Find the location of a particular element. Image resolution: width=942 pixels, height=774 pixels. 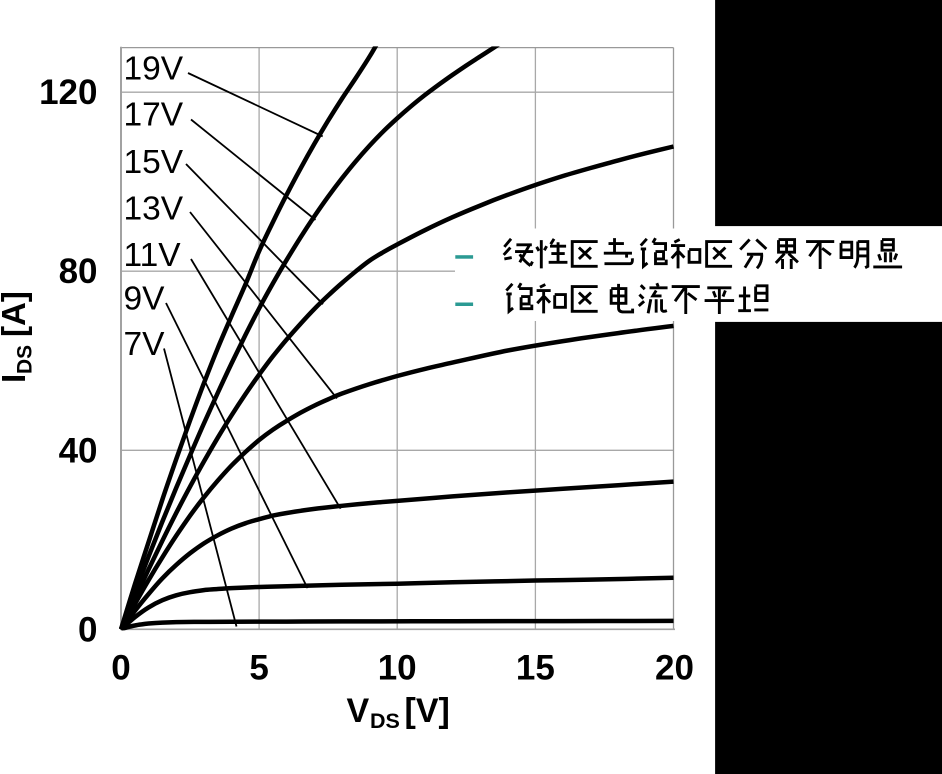

svg-text: [A] is located at coordinates (16, 314).